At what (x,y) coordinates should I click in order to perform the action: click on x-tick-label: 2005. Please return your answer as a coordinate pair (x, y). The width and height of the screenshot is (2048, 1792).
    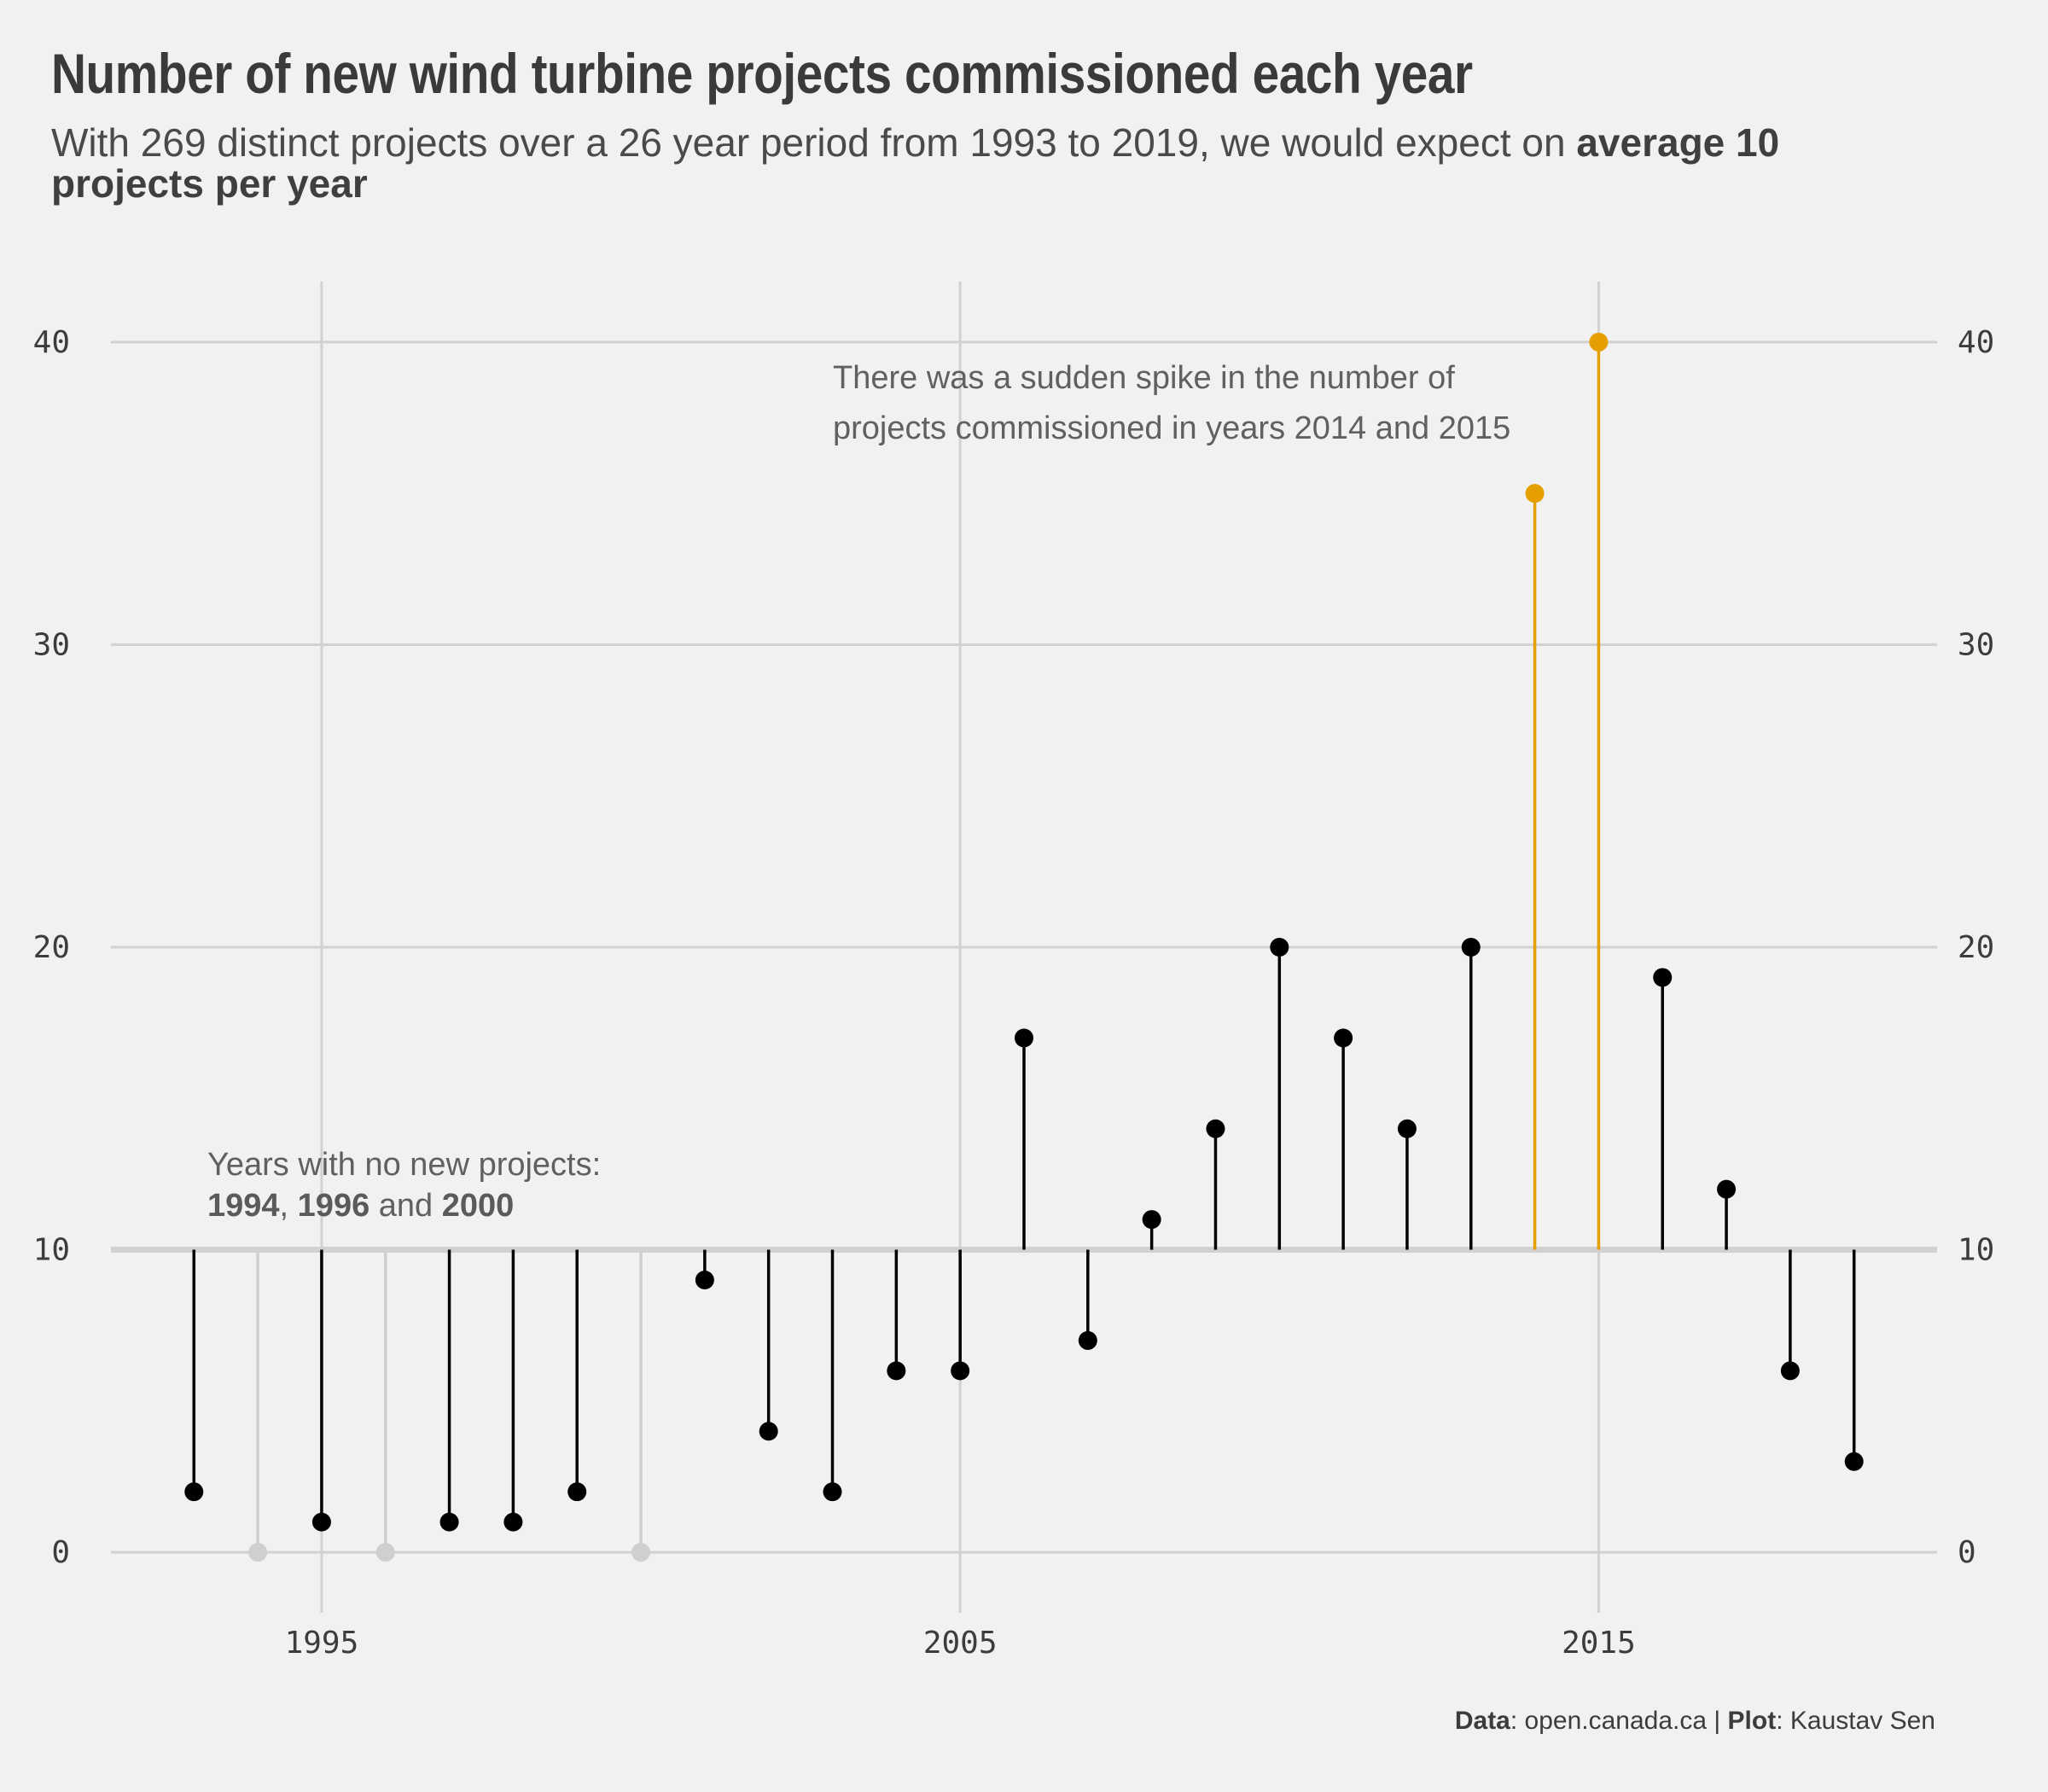
    Looking at the image, I should click on (961, 1643).